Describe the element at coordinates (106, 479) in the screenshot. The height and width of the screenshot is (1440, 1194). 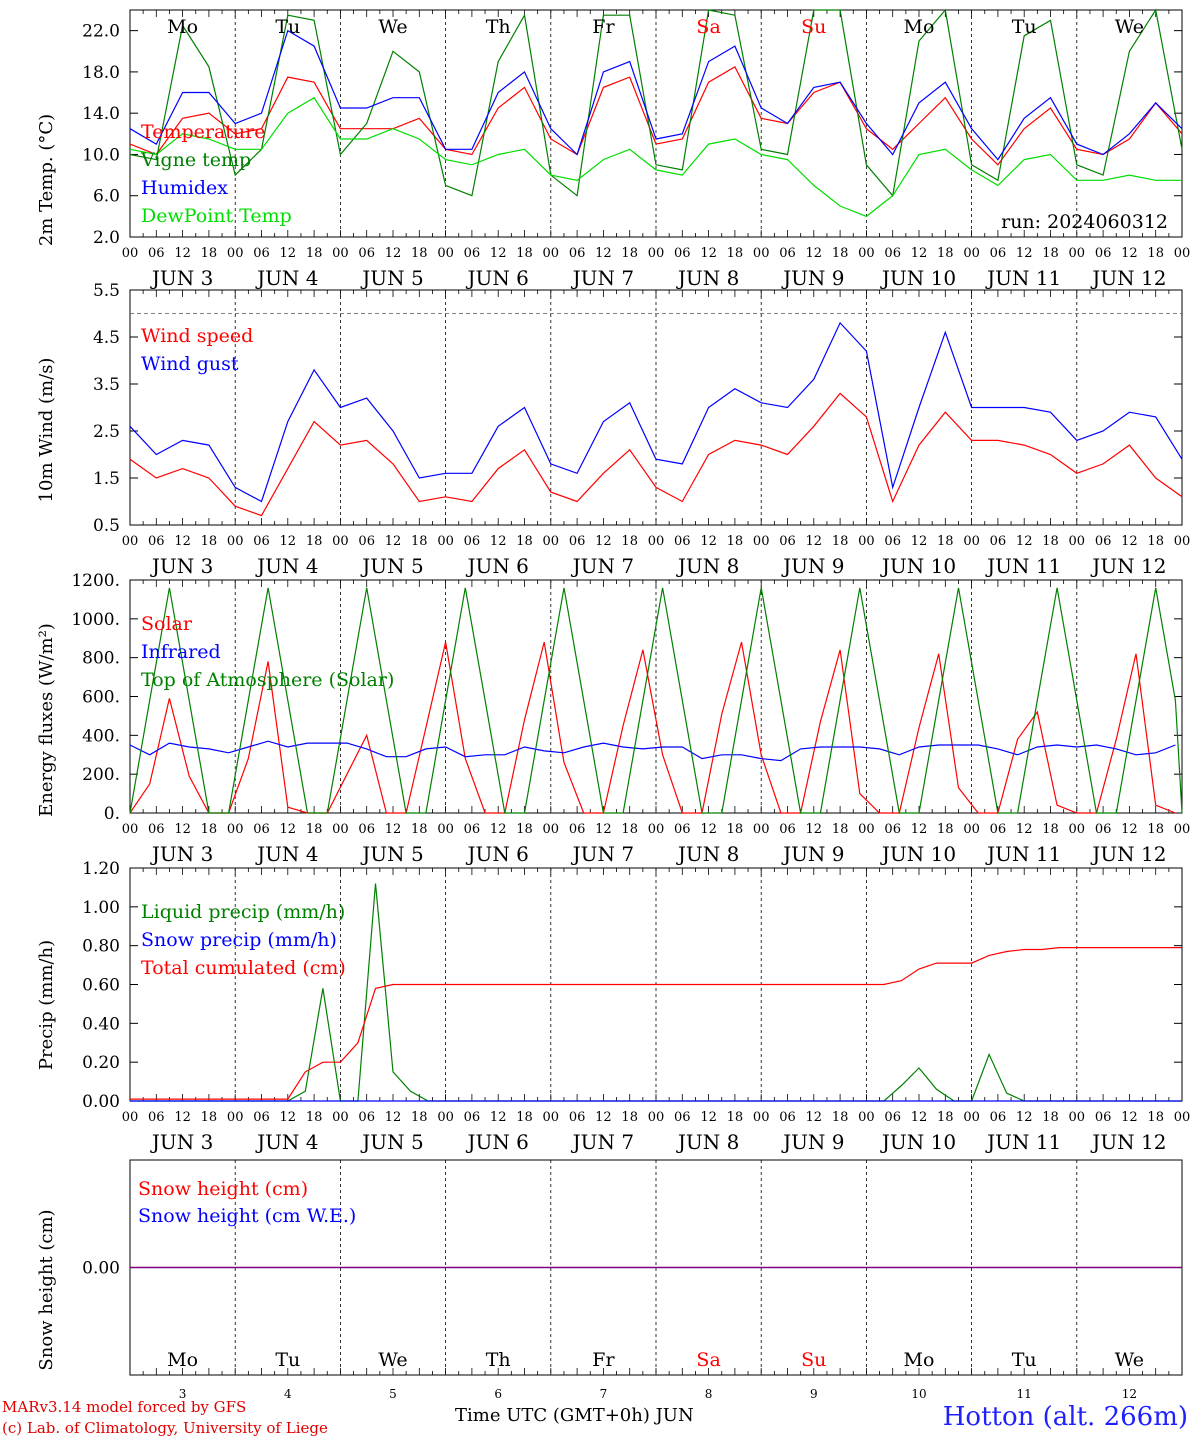
I see `y-tick-label: 1.5` at that location.